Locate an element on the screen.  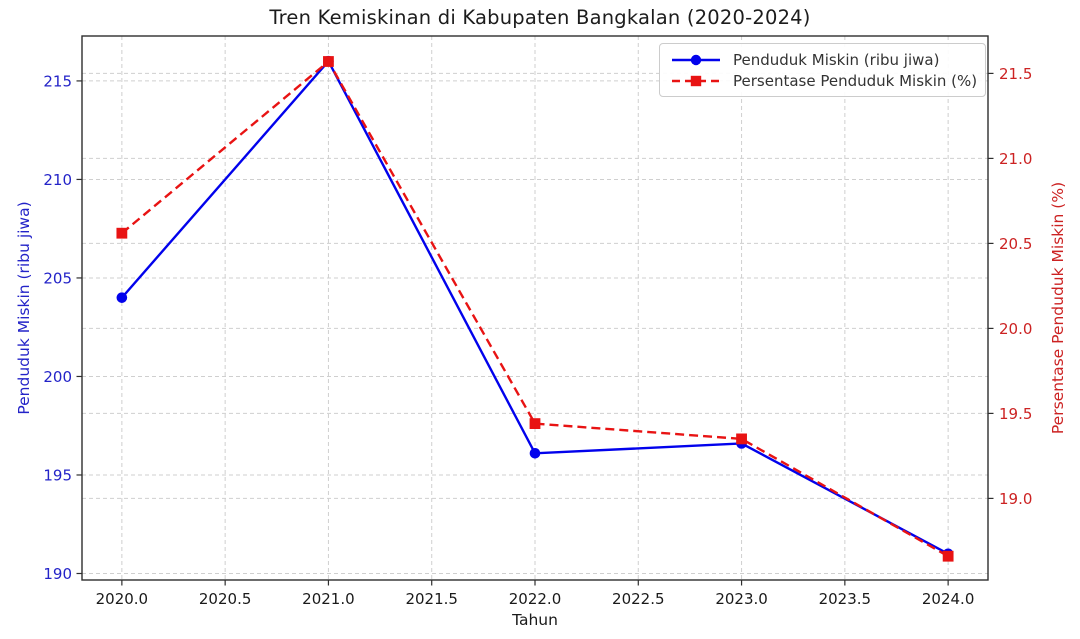
x-tick-label: 2021.0 is located at coordinates (328, 599).